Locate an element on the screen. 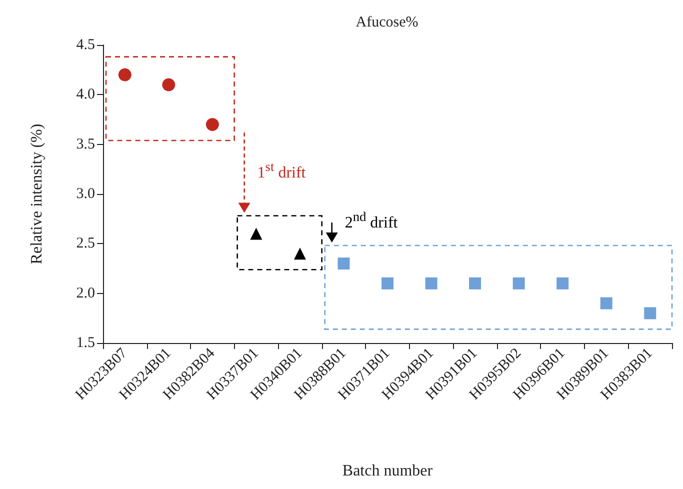 This screenshot has width=683, height=489. y-tick-label: 3.0 is located at coordinates (85, 194).